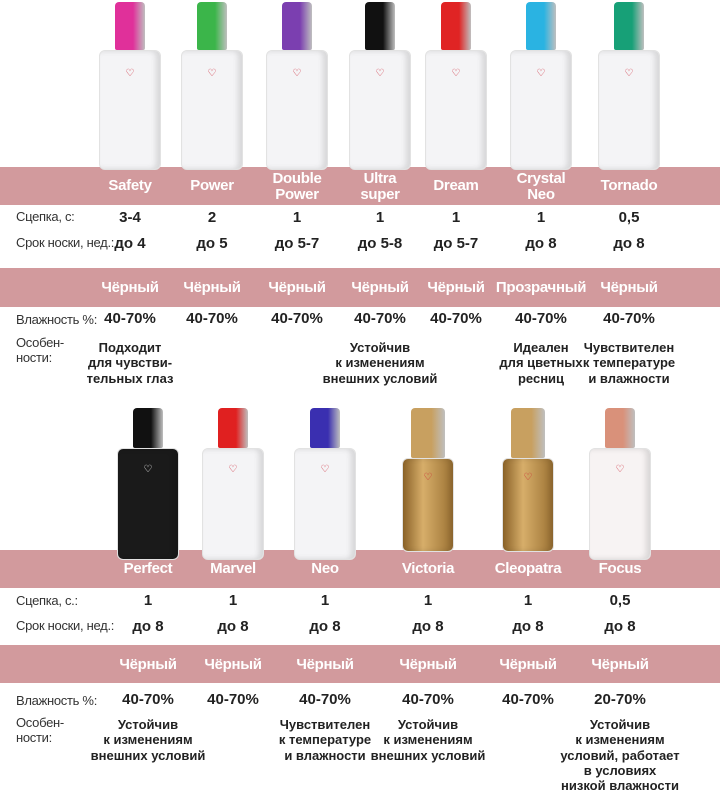 The image size is (720, 803). Describe the element at coordinates (65, 625) in the screenshot. I see `wear-label-bottom: Срок носки, нед.:` at that location.